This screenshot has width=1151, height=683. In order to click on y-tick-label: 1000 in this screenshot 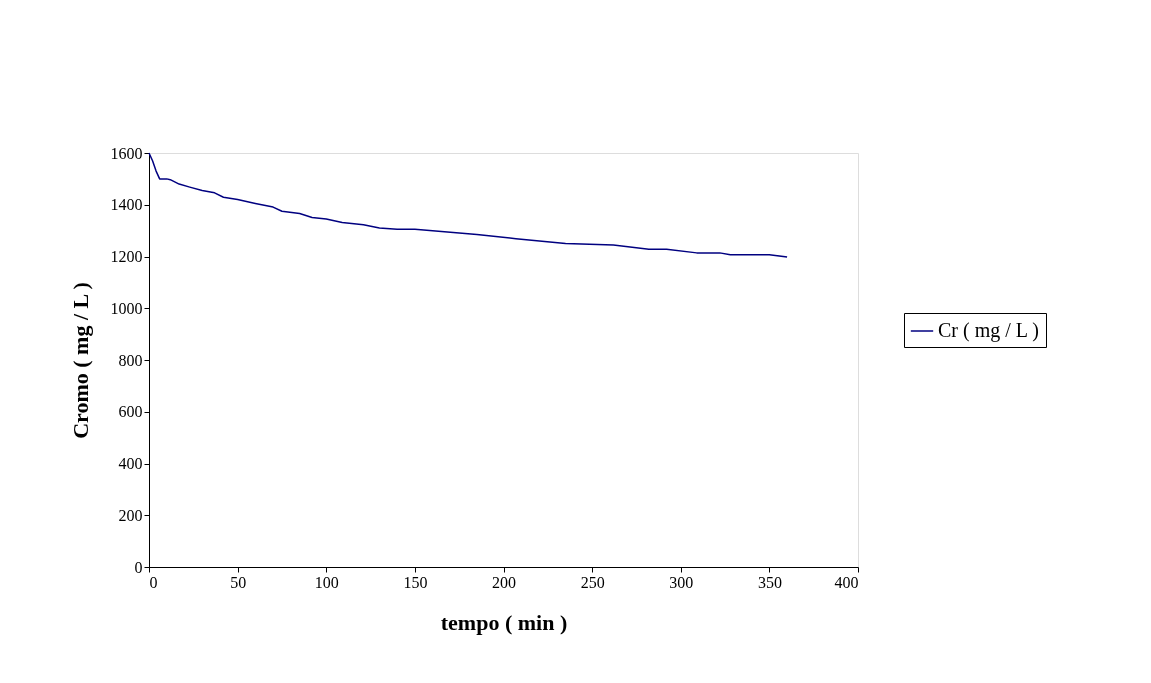, I will do `click(126, 308)`.